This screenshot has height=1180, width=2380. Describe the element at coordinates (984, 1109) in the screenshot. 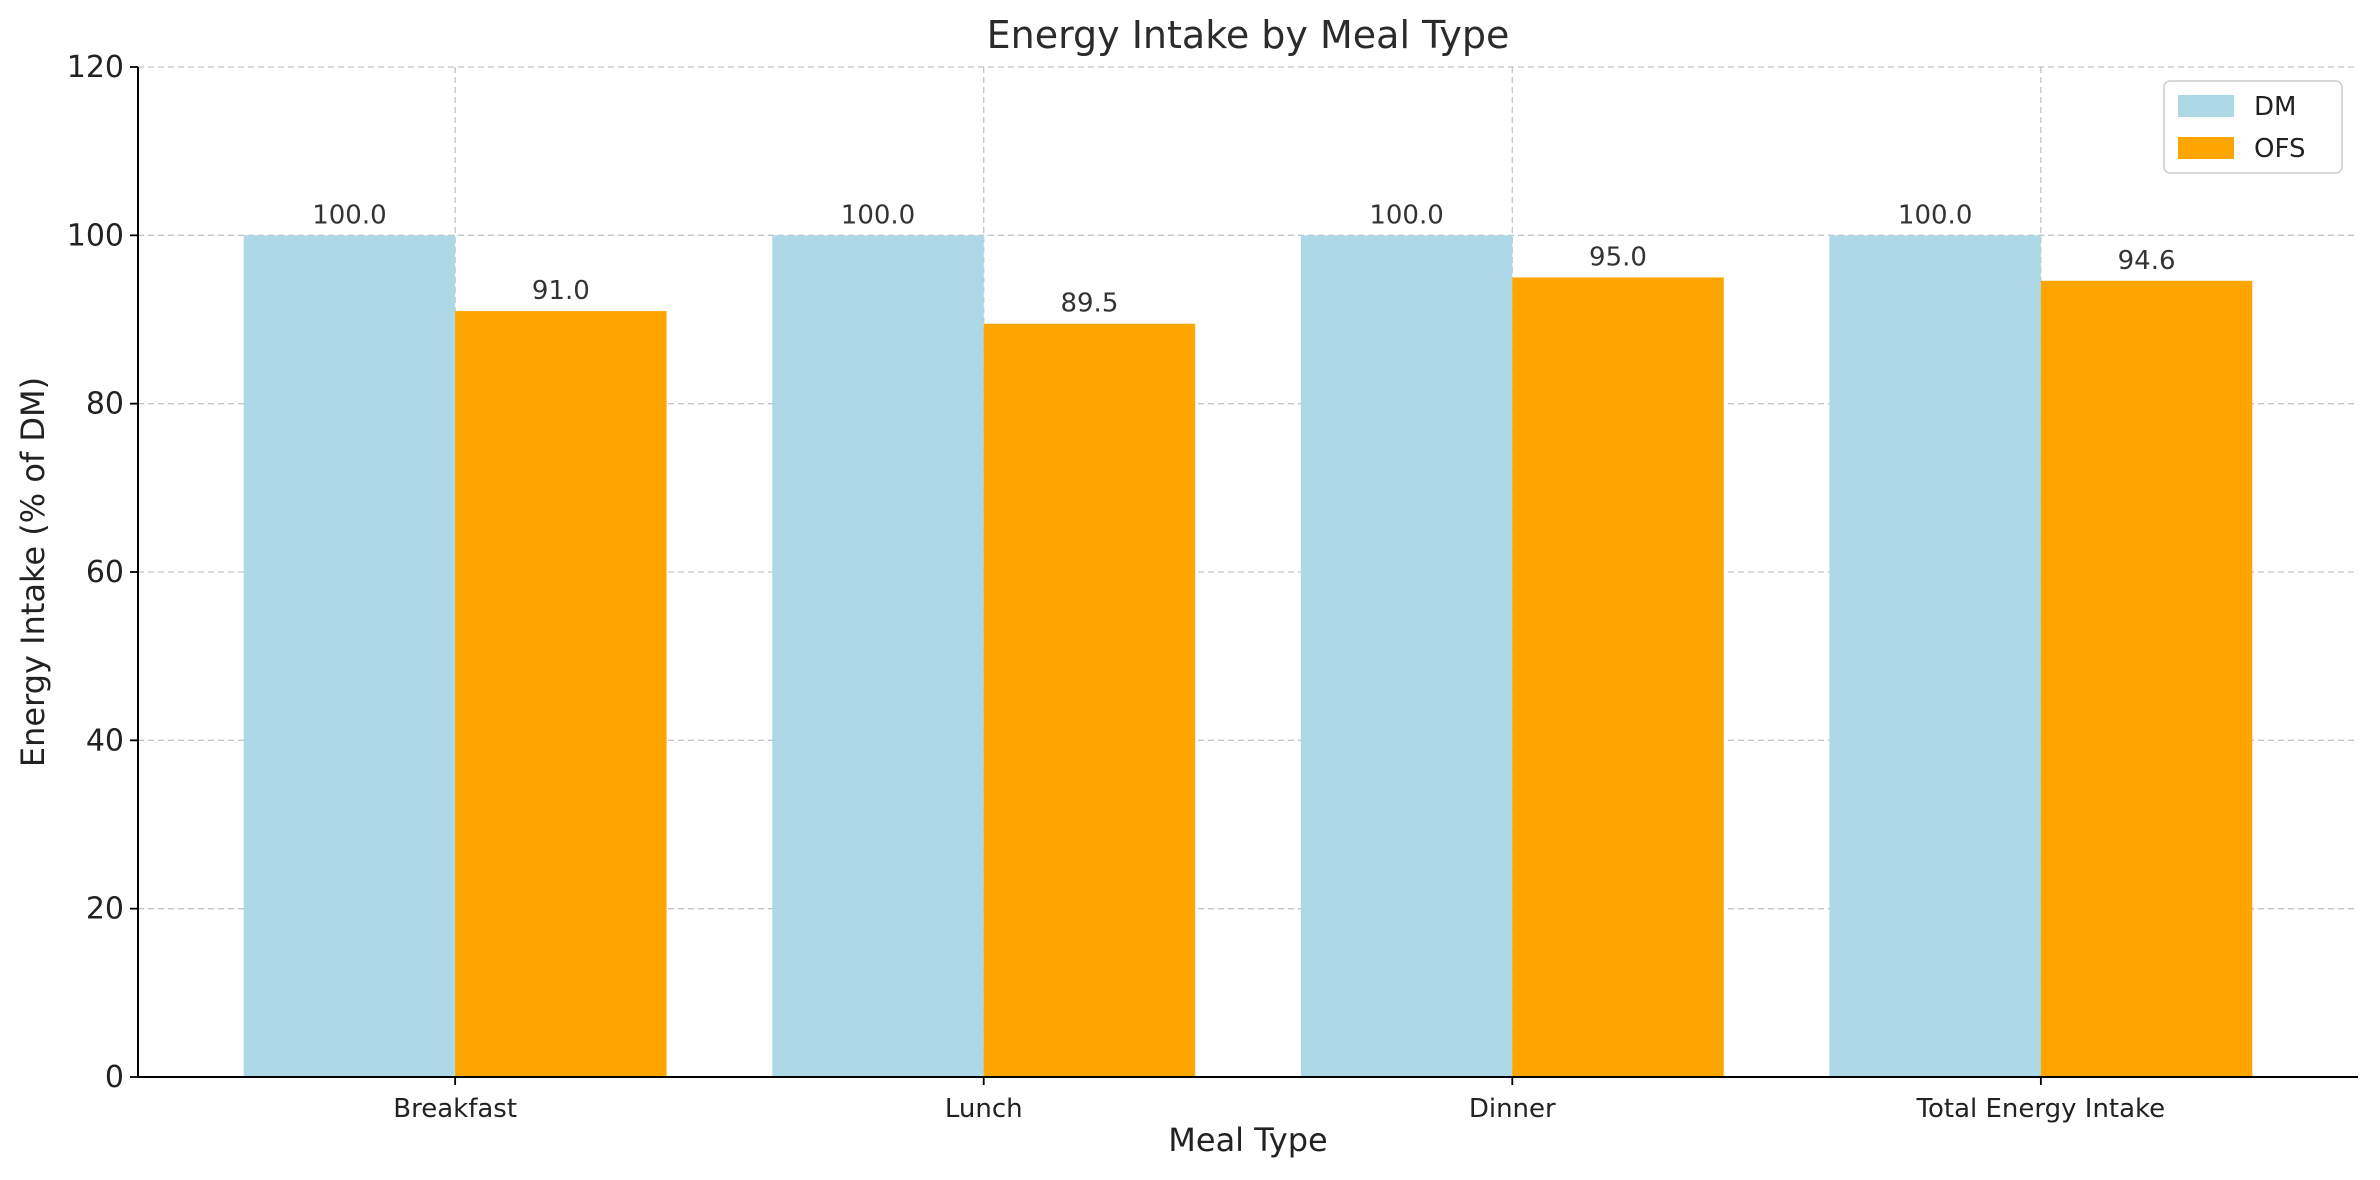

I see `x-tick-label: Lunch` at that location.